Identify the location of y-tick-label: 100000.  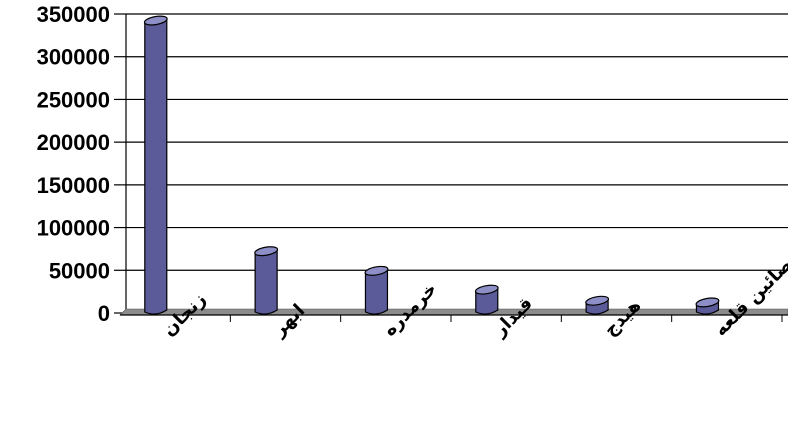
(73, 228).